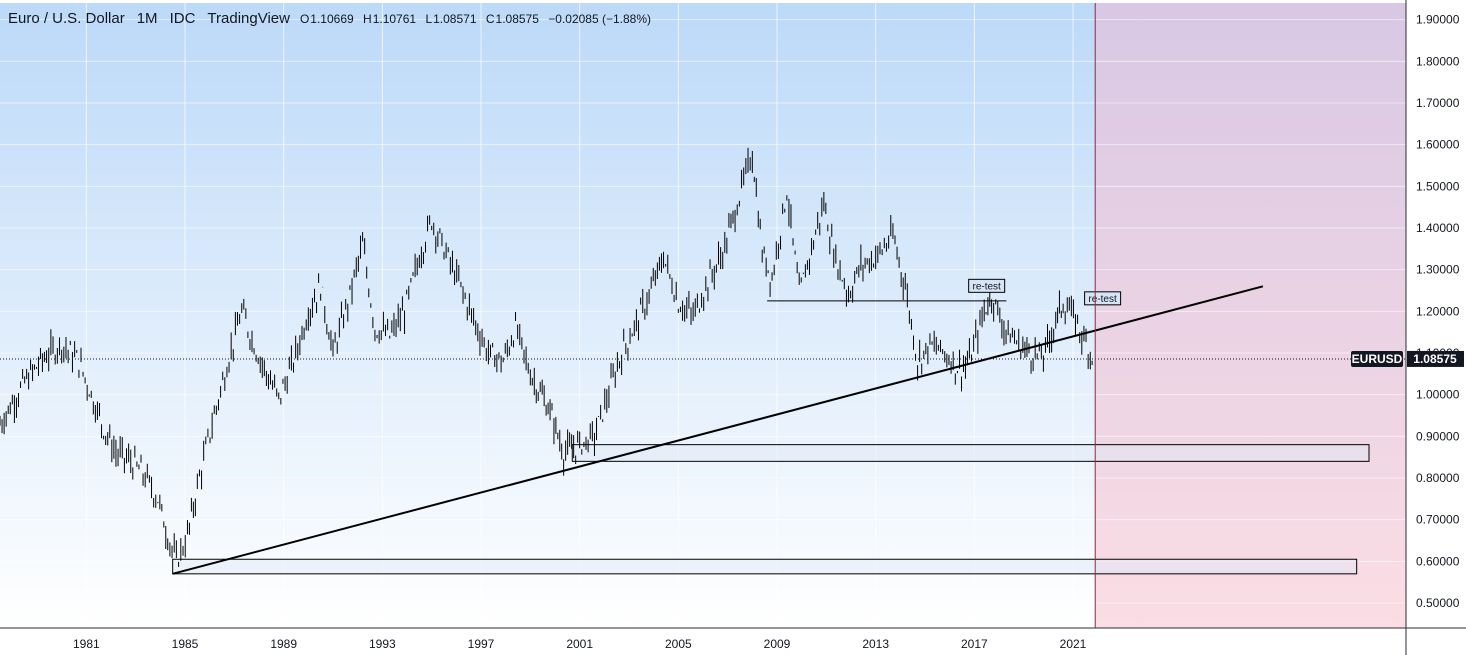  I want to click on change-value: −0.02085 (−1.88%), so click(600, 19).